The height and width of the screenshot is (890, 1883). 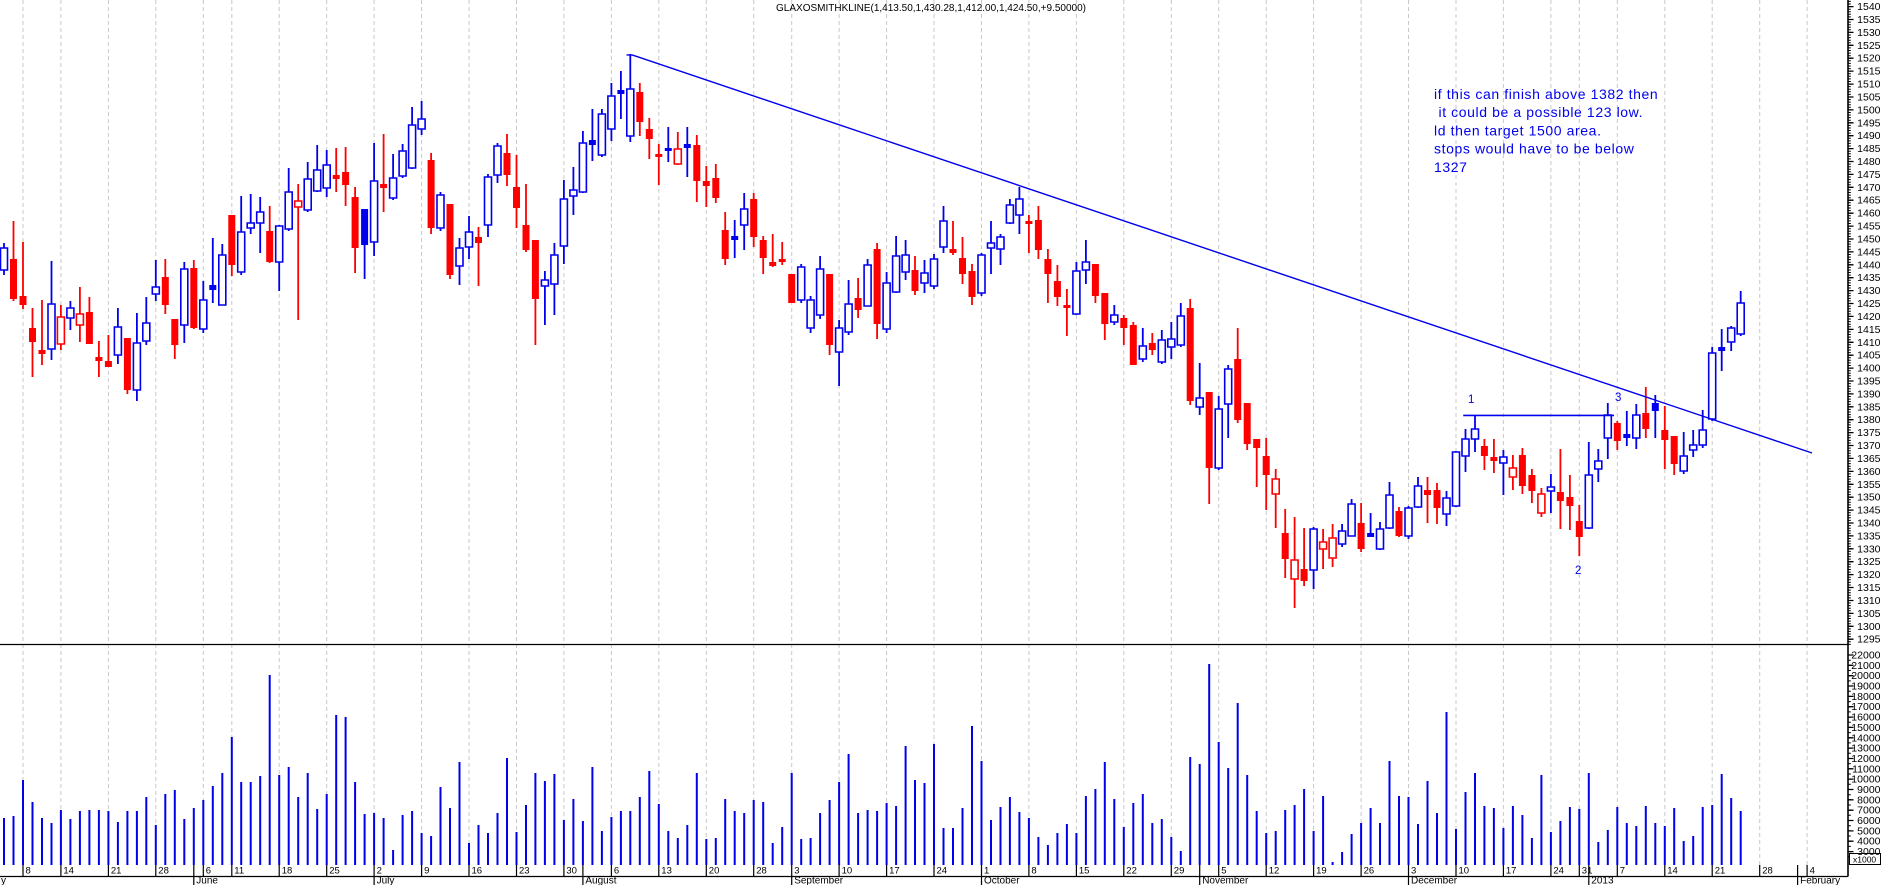 What do you see at coordinates (1869, 498) in the screenshot?
I see `svg-text: 1350` at bounding box center [1869, 498].